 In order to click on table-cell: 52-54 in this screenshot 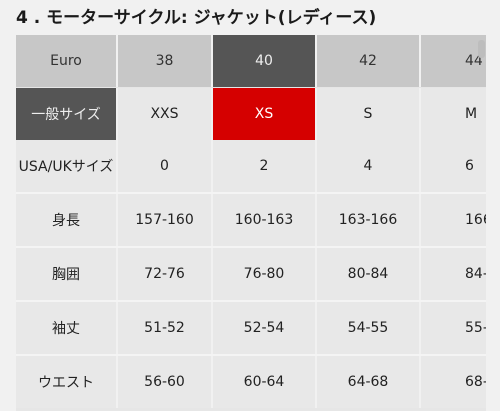, I will do `click(265, 328)`.